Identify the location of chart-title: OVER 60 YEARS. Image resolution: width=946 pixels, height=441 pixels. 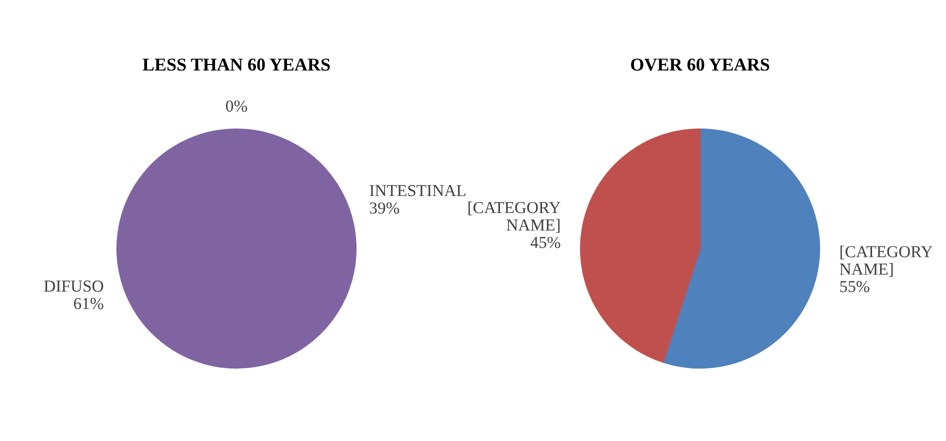
(700, 64).